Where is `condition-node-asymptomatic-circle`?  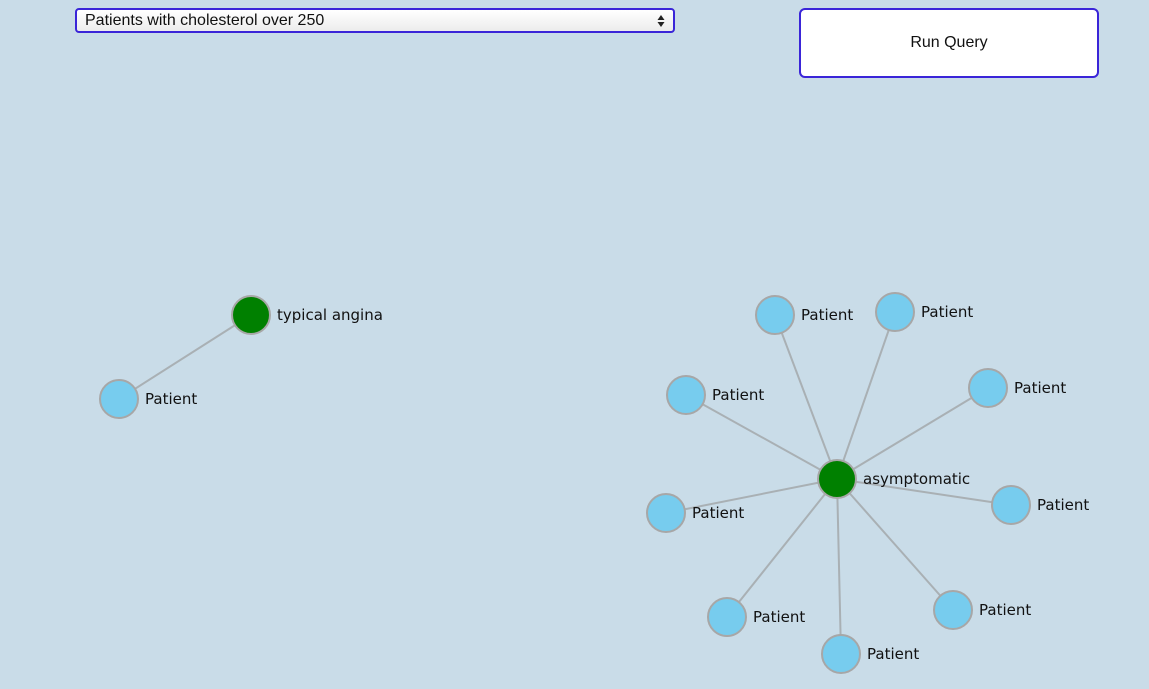 condition-node-asymptomatic-circle is located at coordinates (837, 479).